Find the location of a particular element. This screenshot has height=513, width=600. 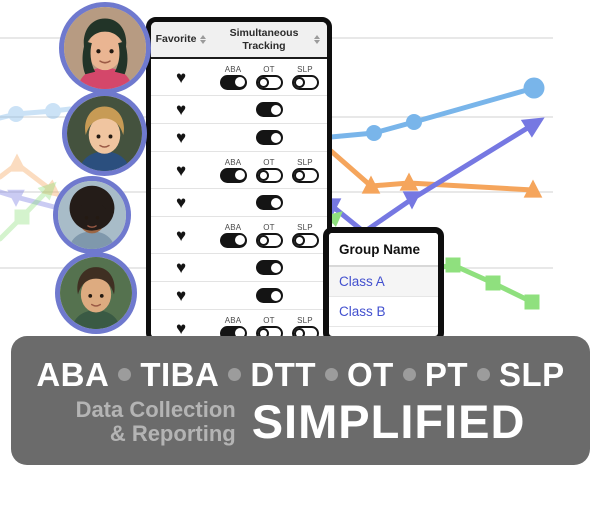

group-name-header: Group Name is located at coordinates (383, 250).